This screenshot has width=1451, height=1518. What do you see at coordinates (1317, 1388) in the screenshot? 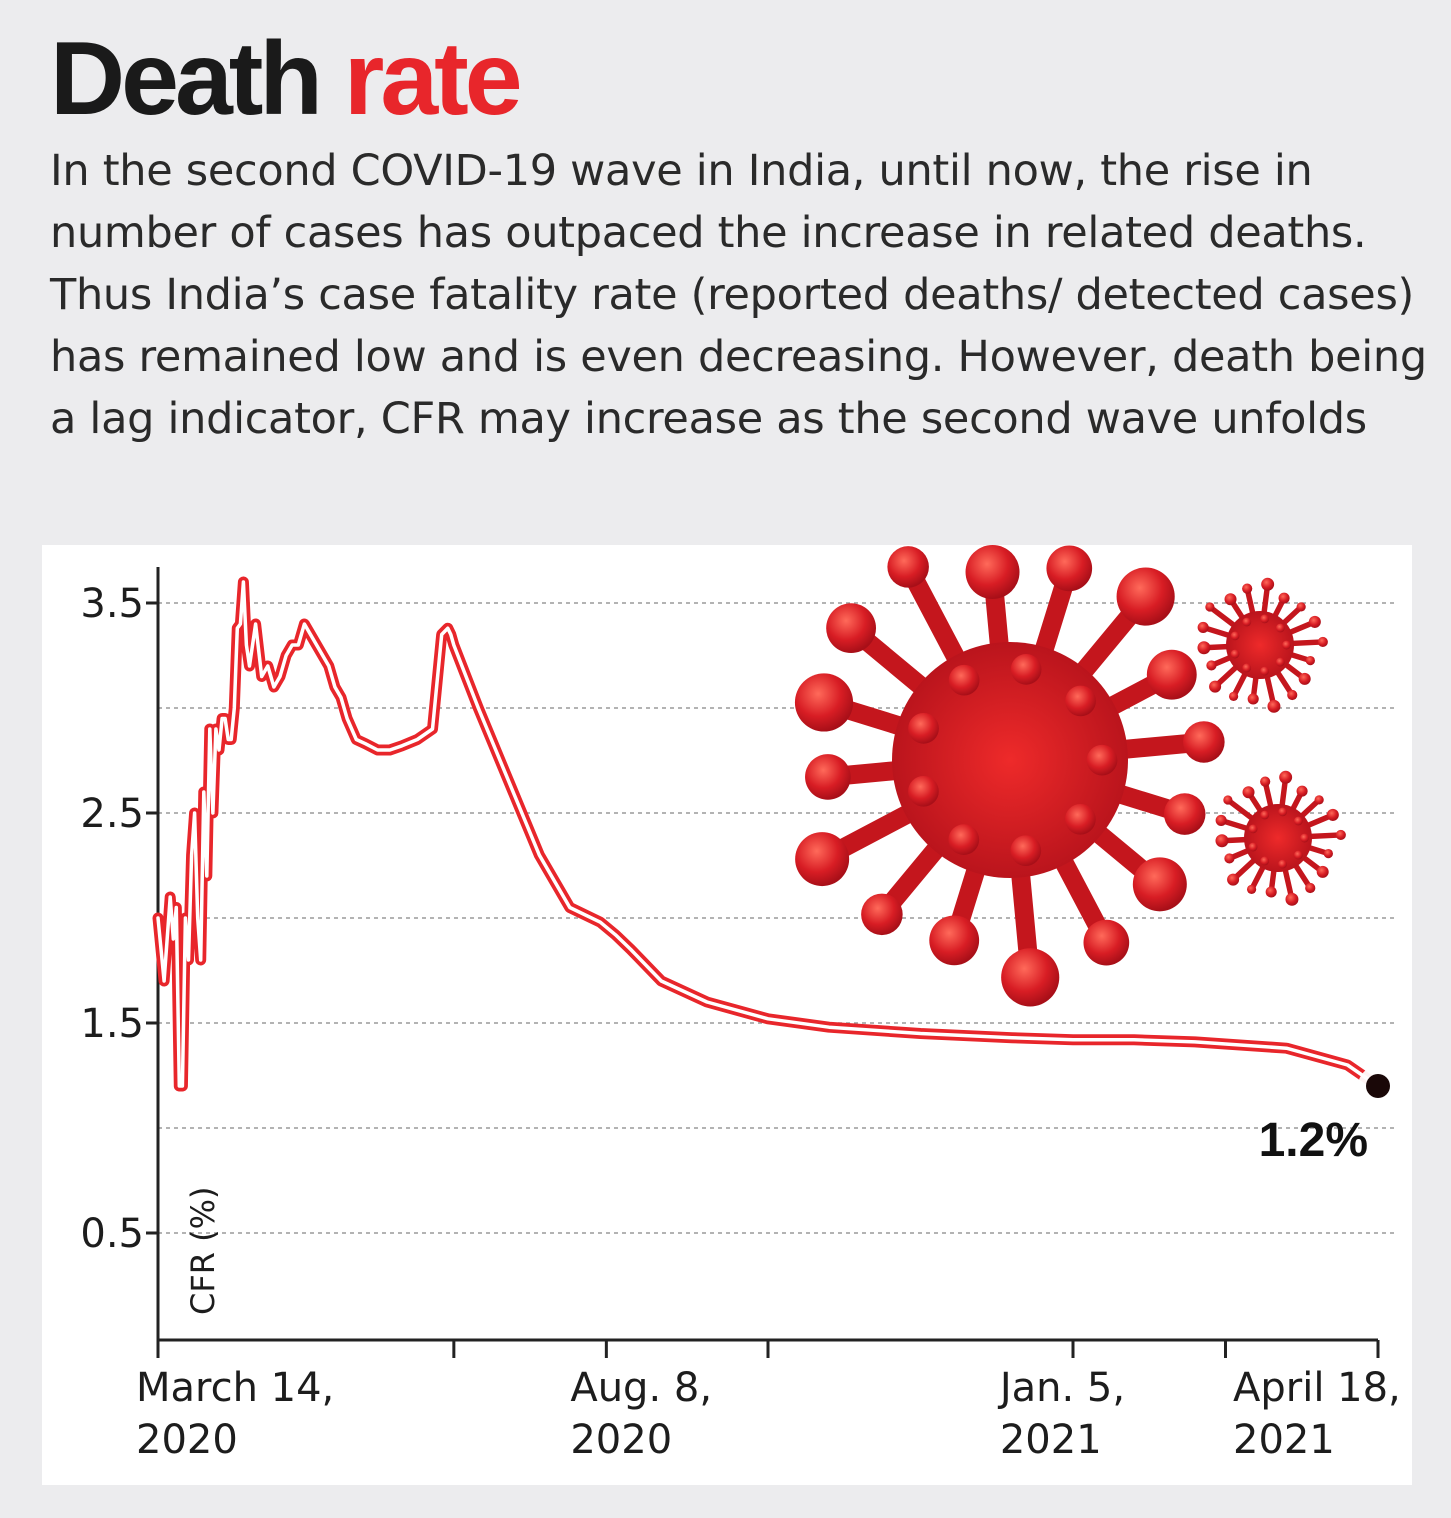
I see `x-tick-label: April 18,` at bounding box center [1317, 1388].